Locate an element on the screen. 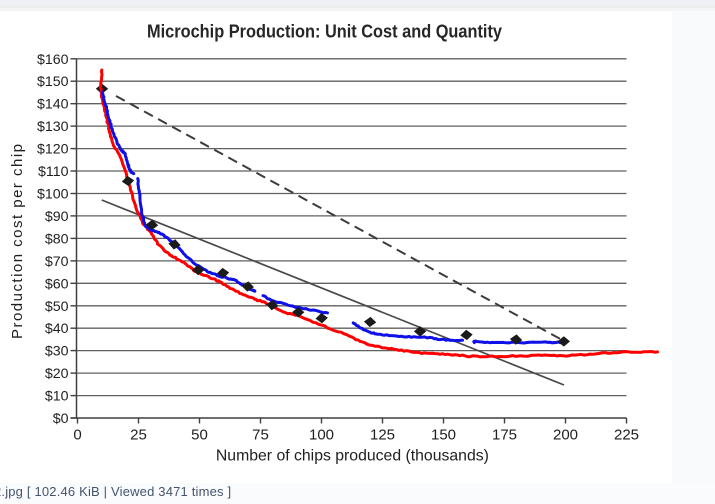  svg-text: $130 is located at coordinates (53, 127).